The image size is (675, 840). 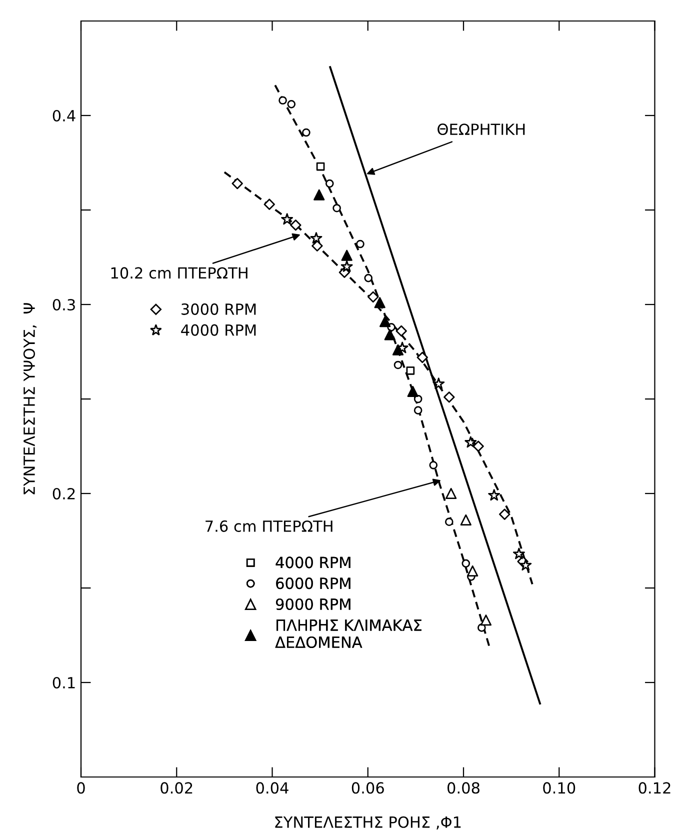 What do you see at coordinates (368, 823) in the screenshot?
I see `x-axis-title: ΣΥΝΤΕΛΕΣΤΗΣ ΡΟΗΣ ,Φ1` at bounding box center [368, 823].